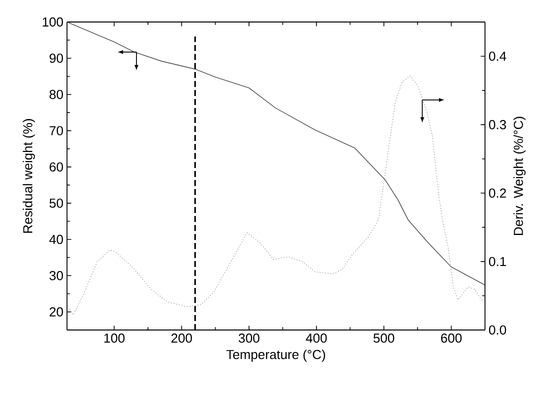 This screenshot has width=550, height=399. Describe the element at coordinates (497, 193) in the screenshot. I see `y2-tick-label: 0.2` at that location.